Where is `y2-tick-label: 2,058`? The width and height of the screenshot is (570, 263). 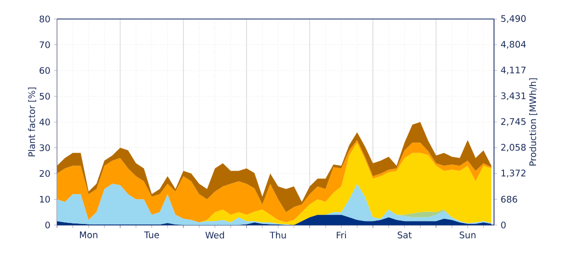
y2-tick-label: 2,058 is located at coordinates (513, 148).